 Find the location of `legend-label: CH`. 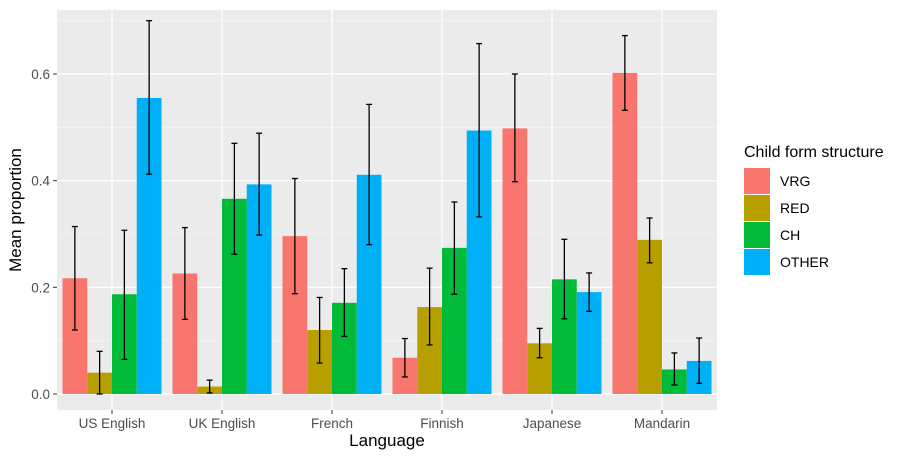

legend-label: CH is located at coordinates (790, 235).